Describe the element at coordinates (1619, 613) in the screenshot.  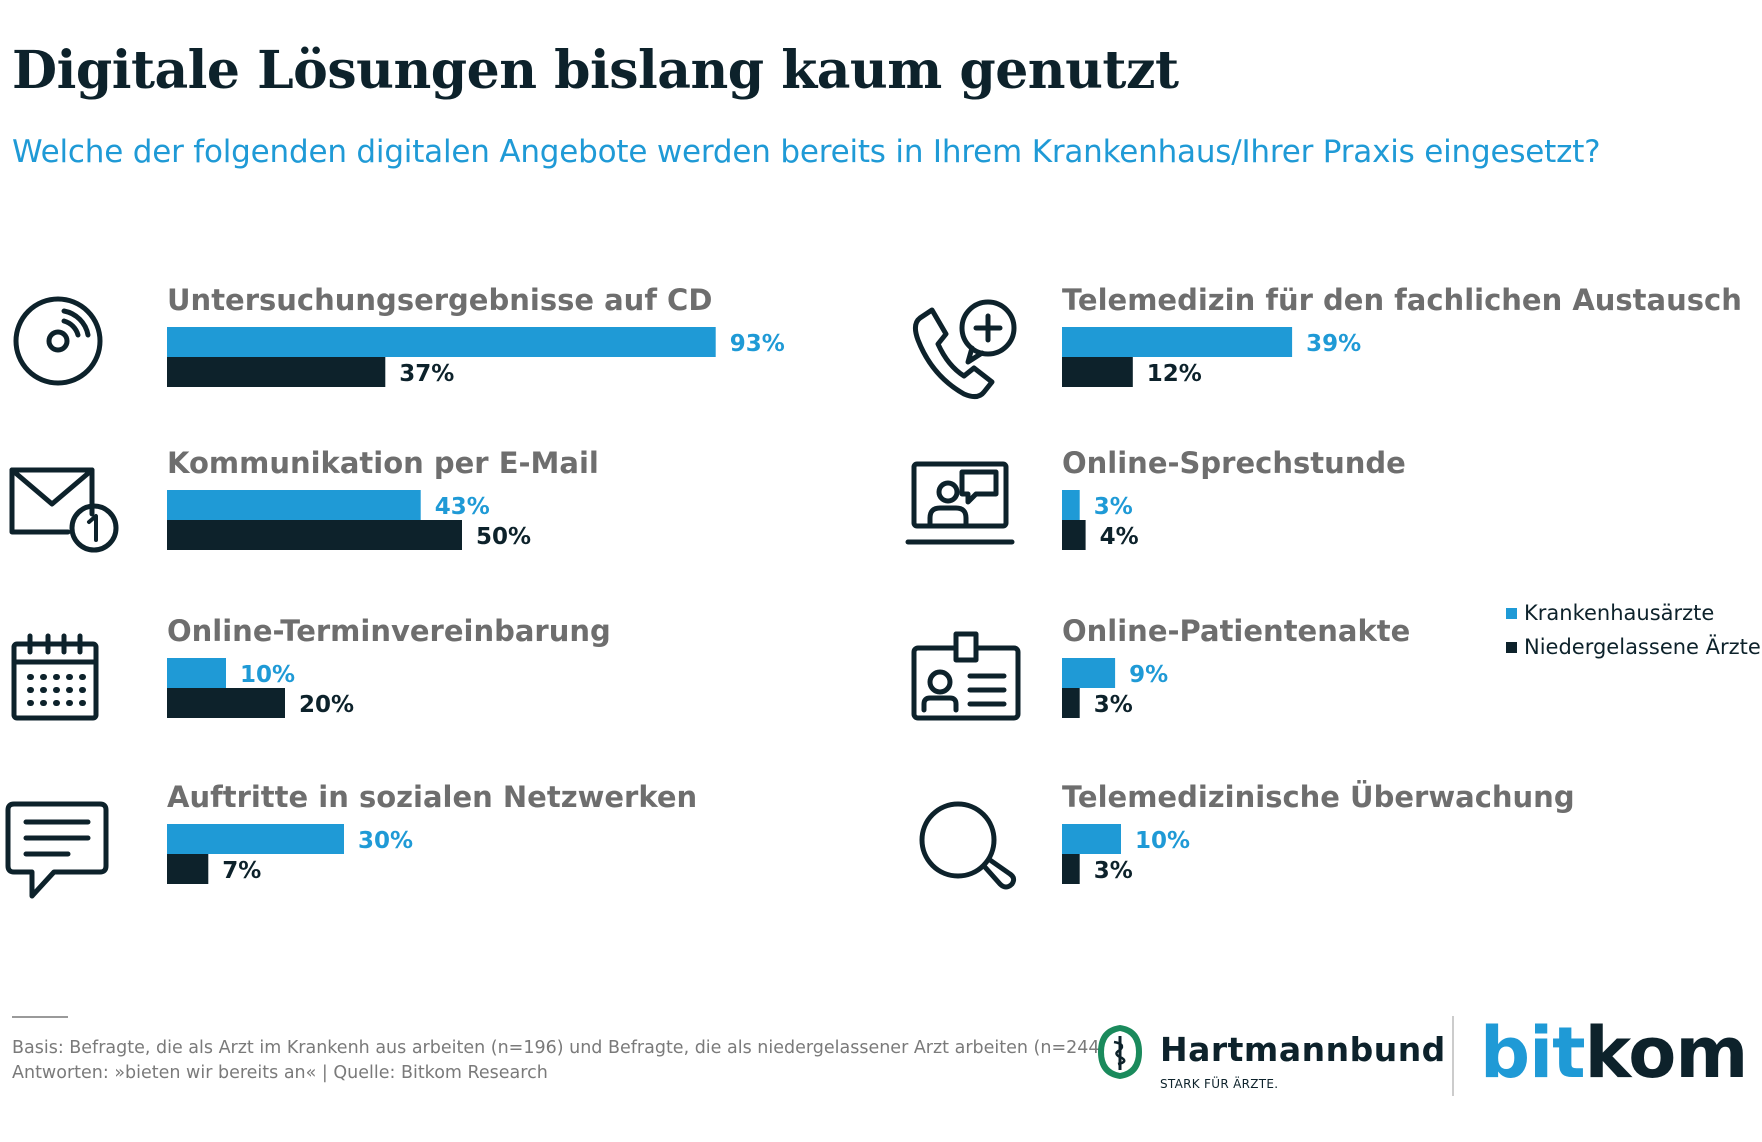
I see `legend-label-krankenhaus: Krankenhausärzte` at that location.